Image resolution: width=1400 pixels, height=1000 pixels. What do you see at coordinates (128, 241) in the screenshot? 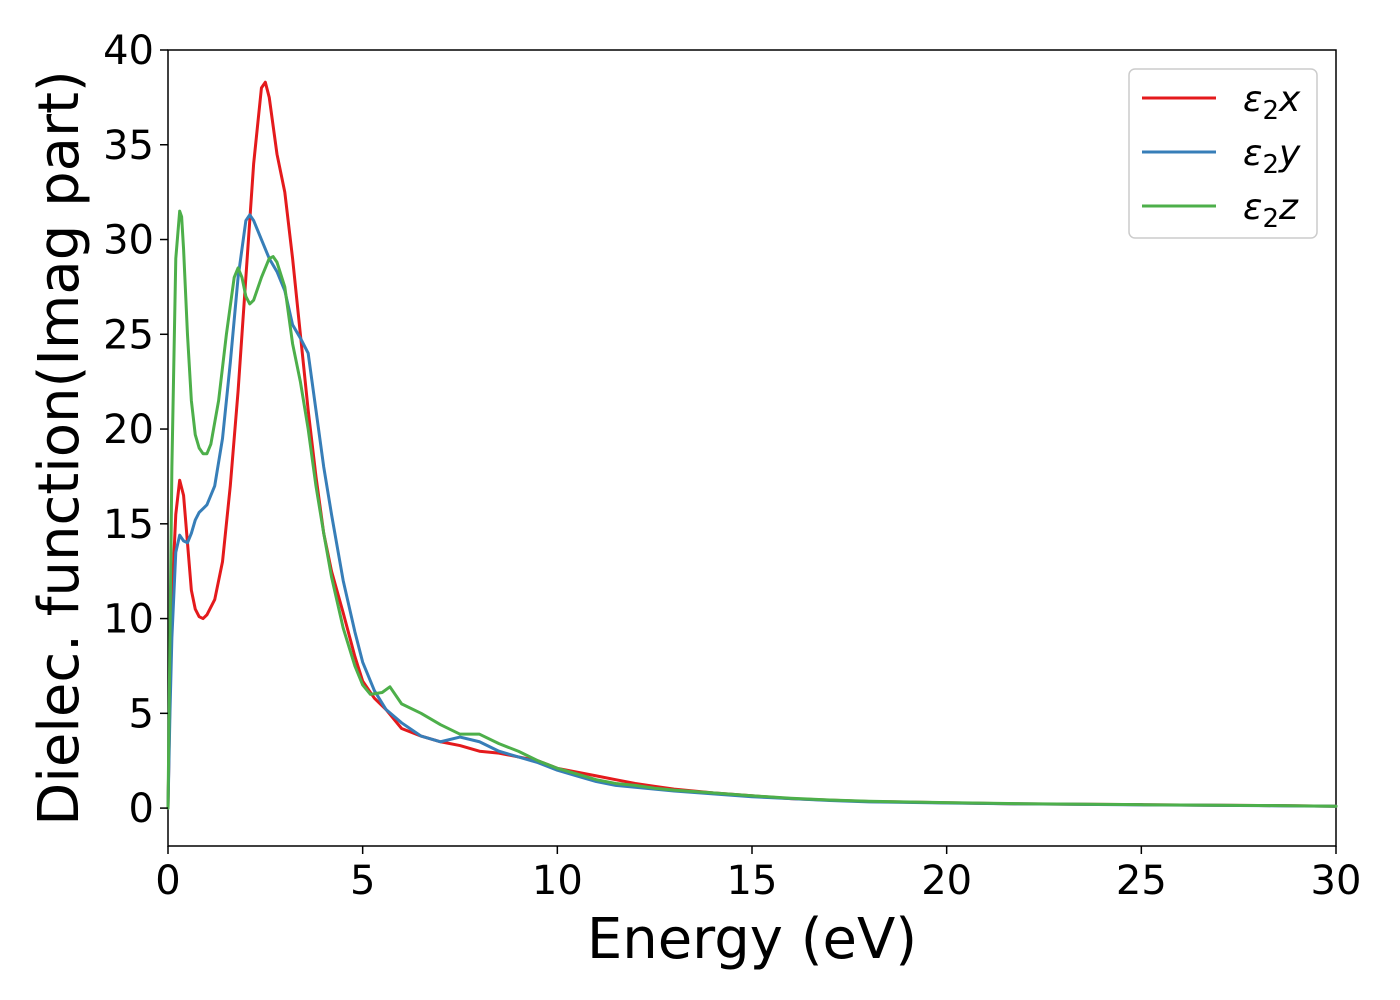
I see `y-tick-label: 30` at bounding box center [128, 241].